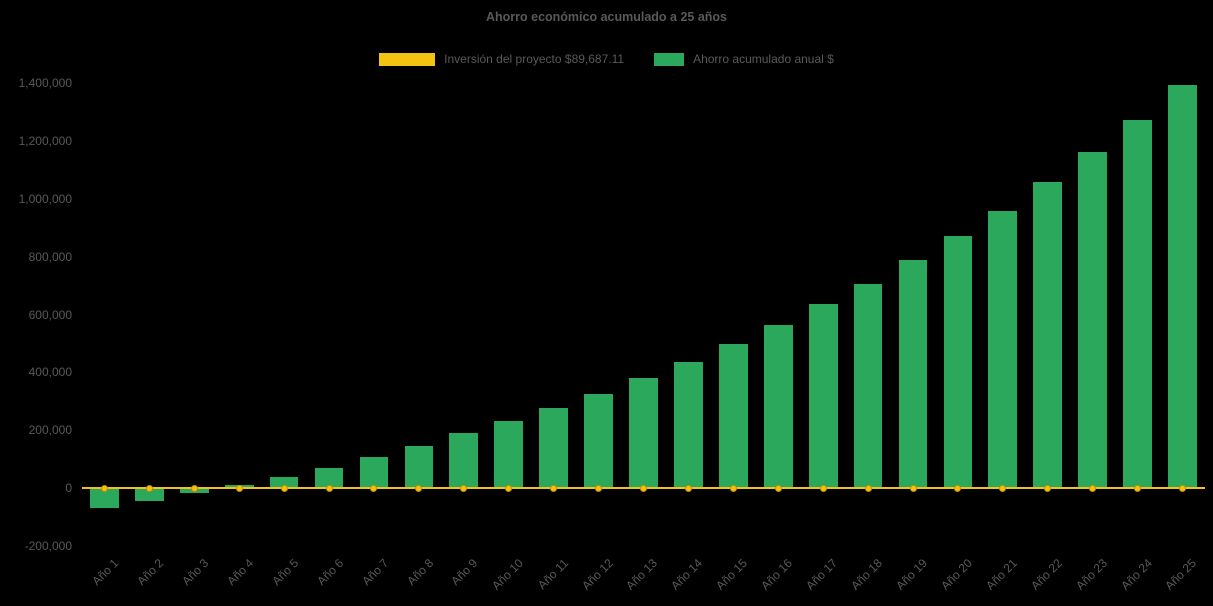 This screenshot has width=1213, height=606. I want to click on x-tick-label: Año 5, so click(285, 572).